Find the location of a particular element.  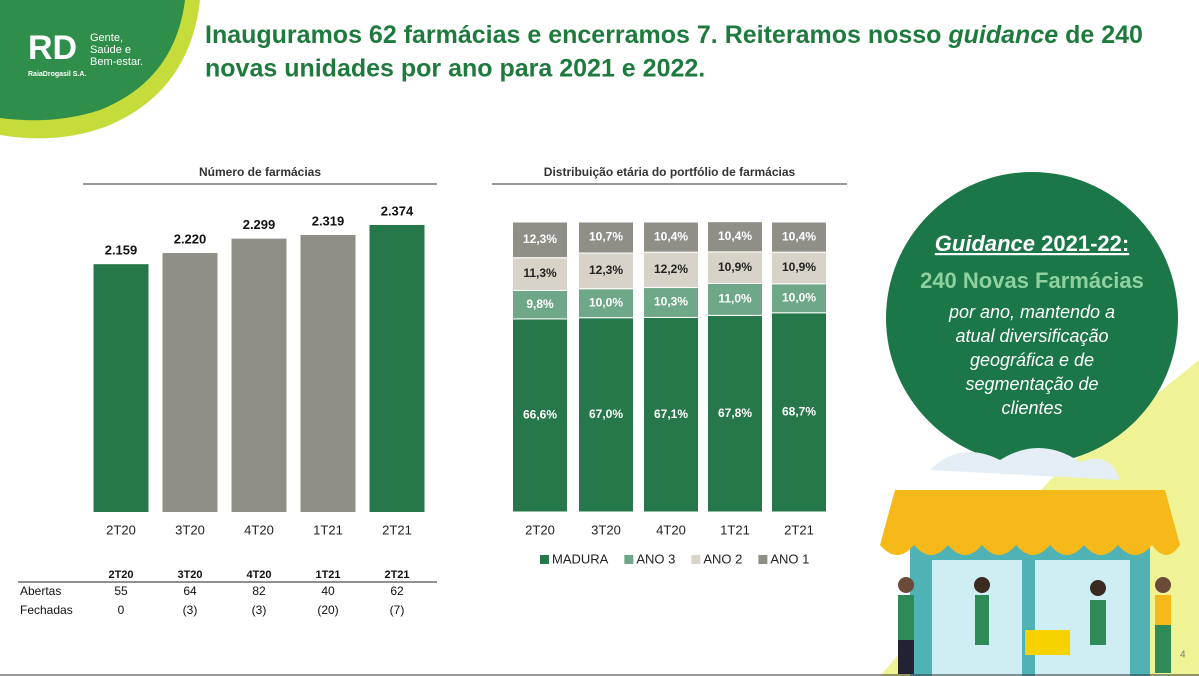

page-number: 4 is located at coordinates (1183, 655).